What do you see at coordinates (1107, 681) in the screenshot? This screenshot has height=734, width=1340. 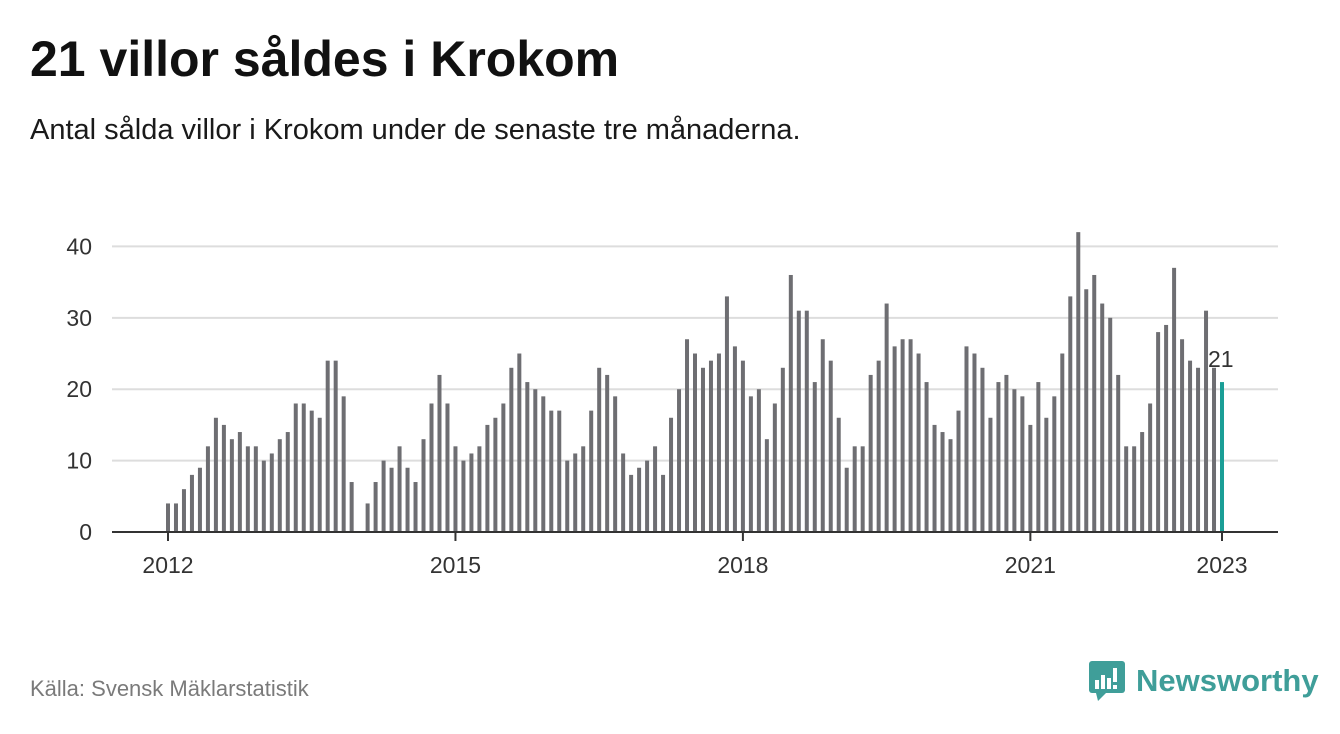 I see `newsworthy-logo-icon` at bounding box center [1107, 681].